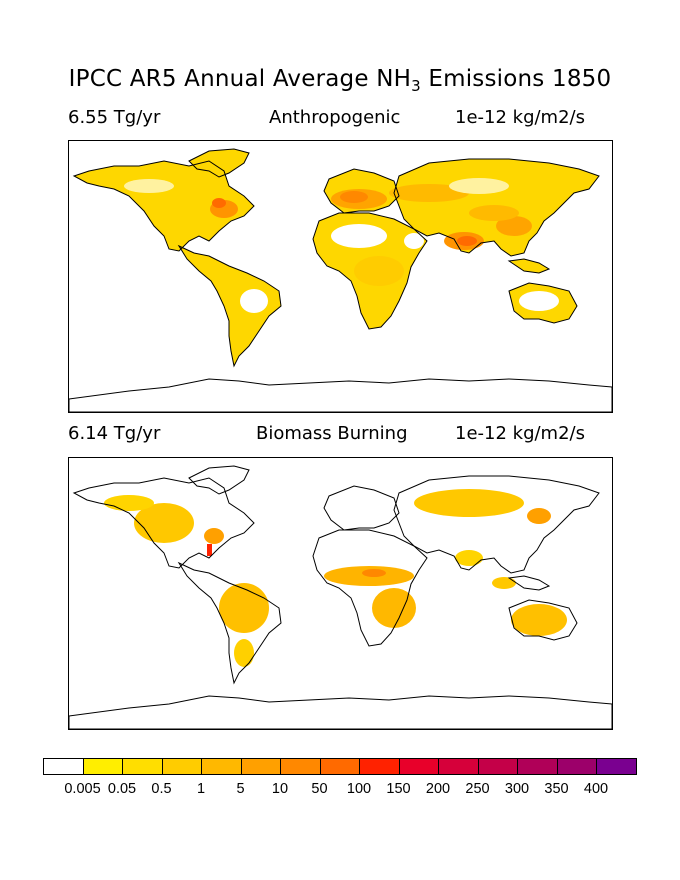  Describe the element at coordinates (517, 789) in the screenshot. I see `colorbar-label: 300` at that location.